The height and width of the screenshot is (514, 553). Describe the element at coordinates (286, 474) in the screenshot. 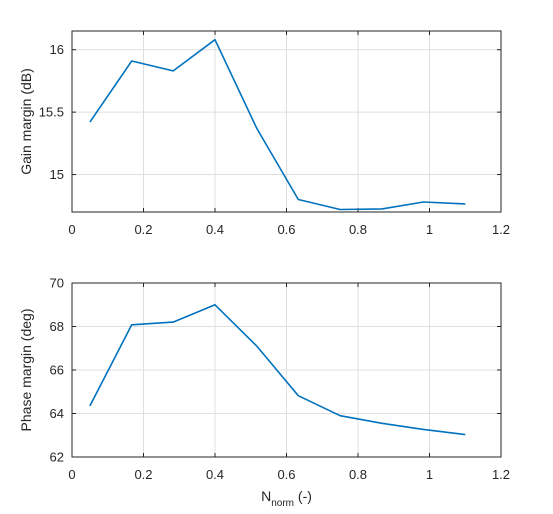

I see `phase-x-tick-label: 0.6` at that location.